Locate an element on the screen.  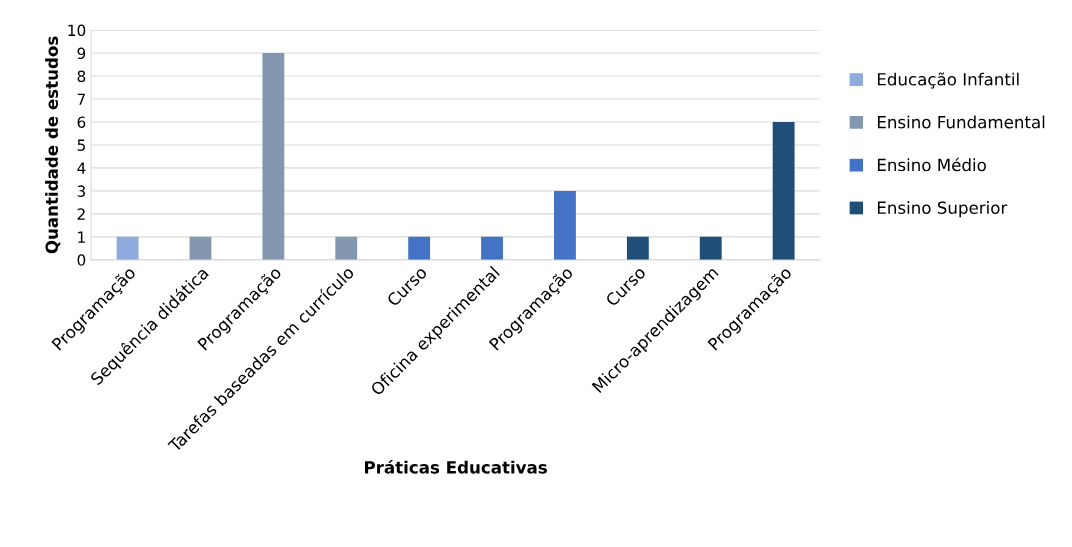
y-tick-label: 9 is located at coordinates (81, 53).